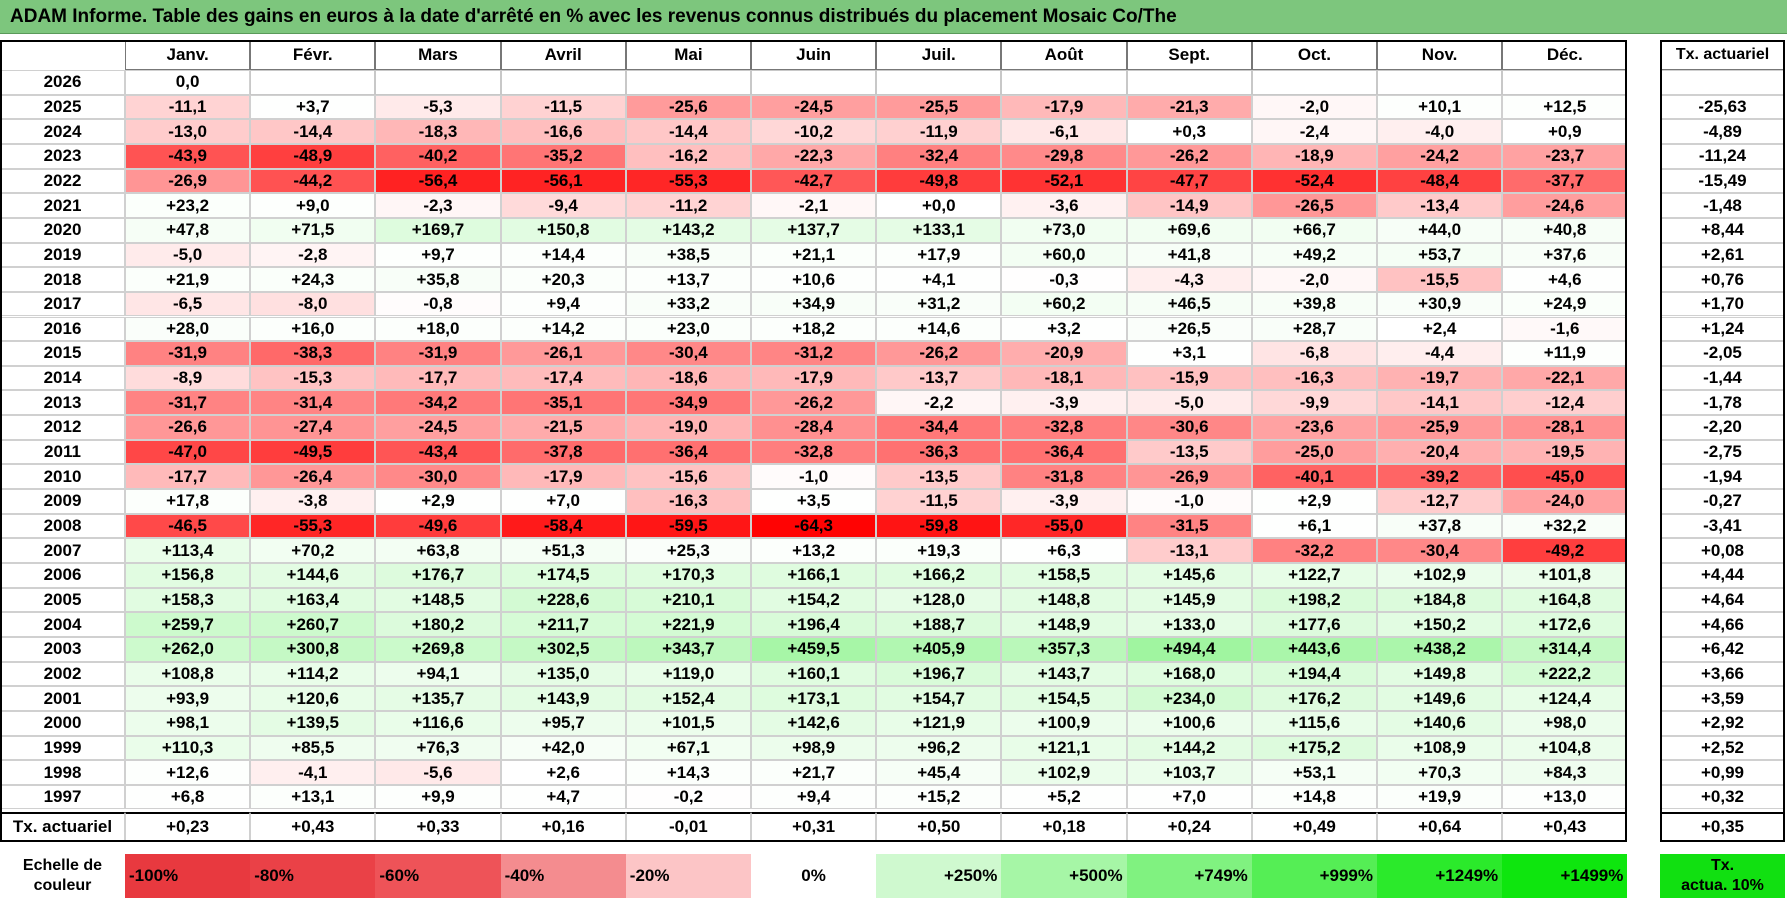 The height and width of the screenshot is (912, 1787). What do you see at coordinates (688, 674) in the screenshot?
I see `table-cell: +119,0` at bounding box center [688, 674].